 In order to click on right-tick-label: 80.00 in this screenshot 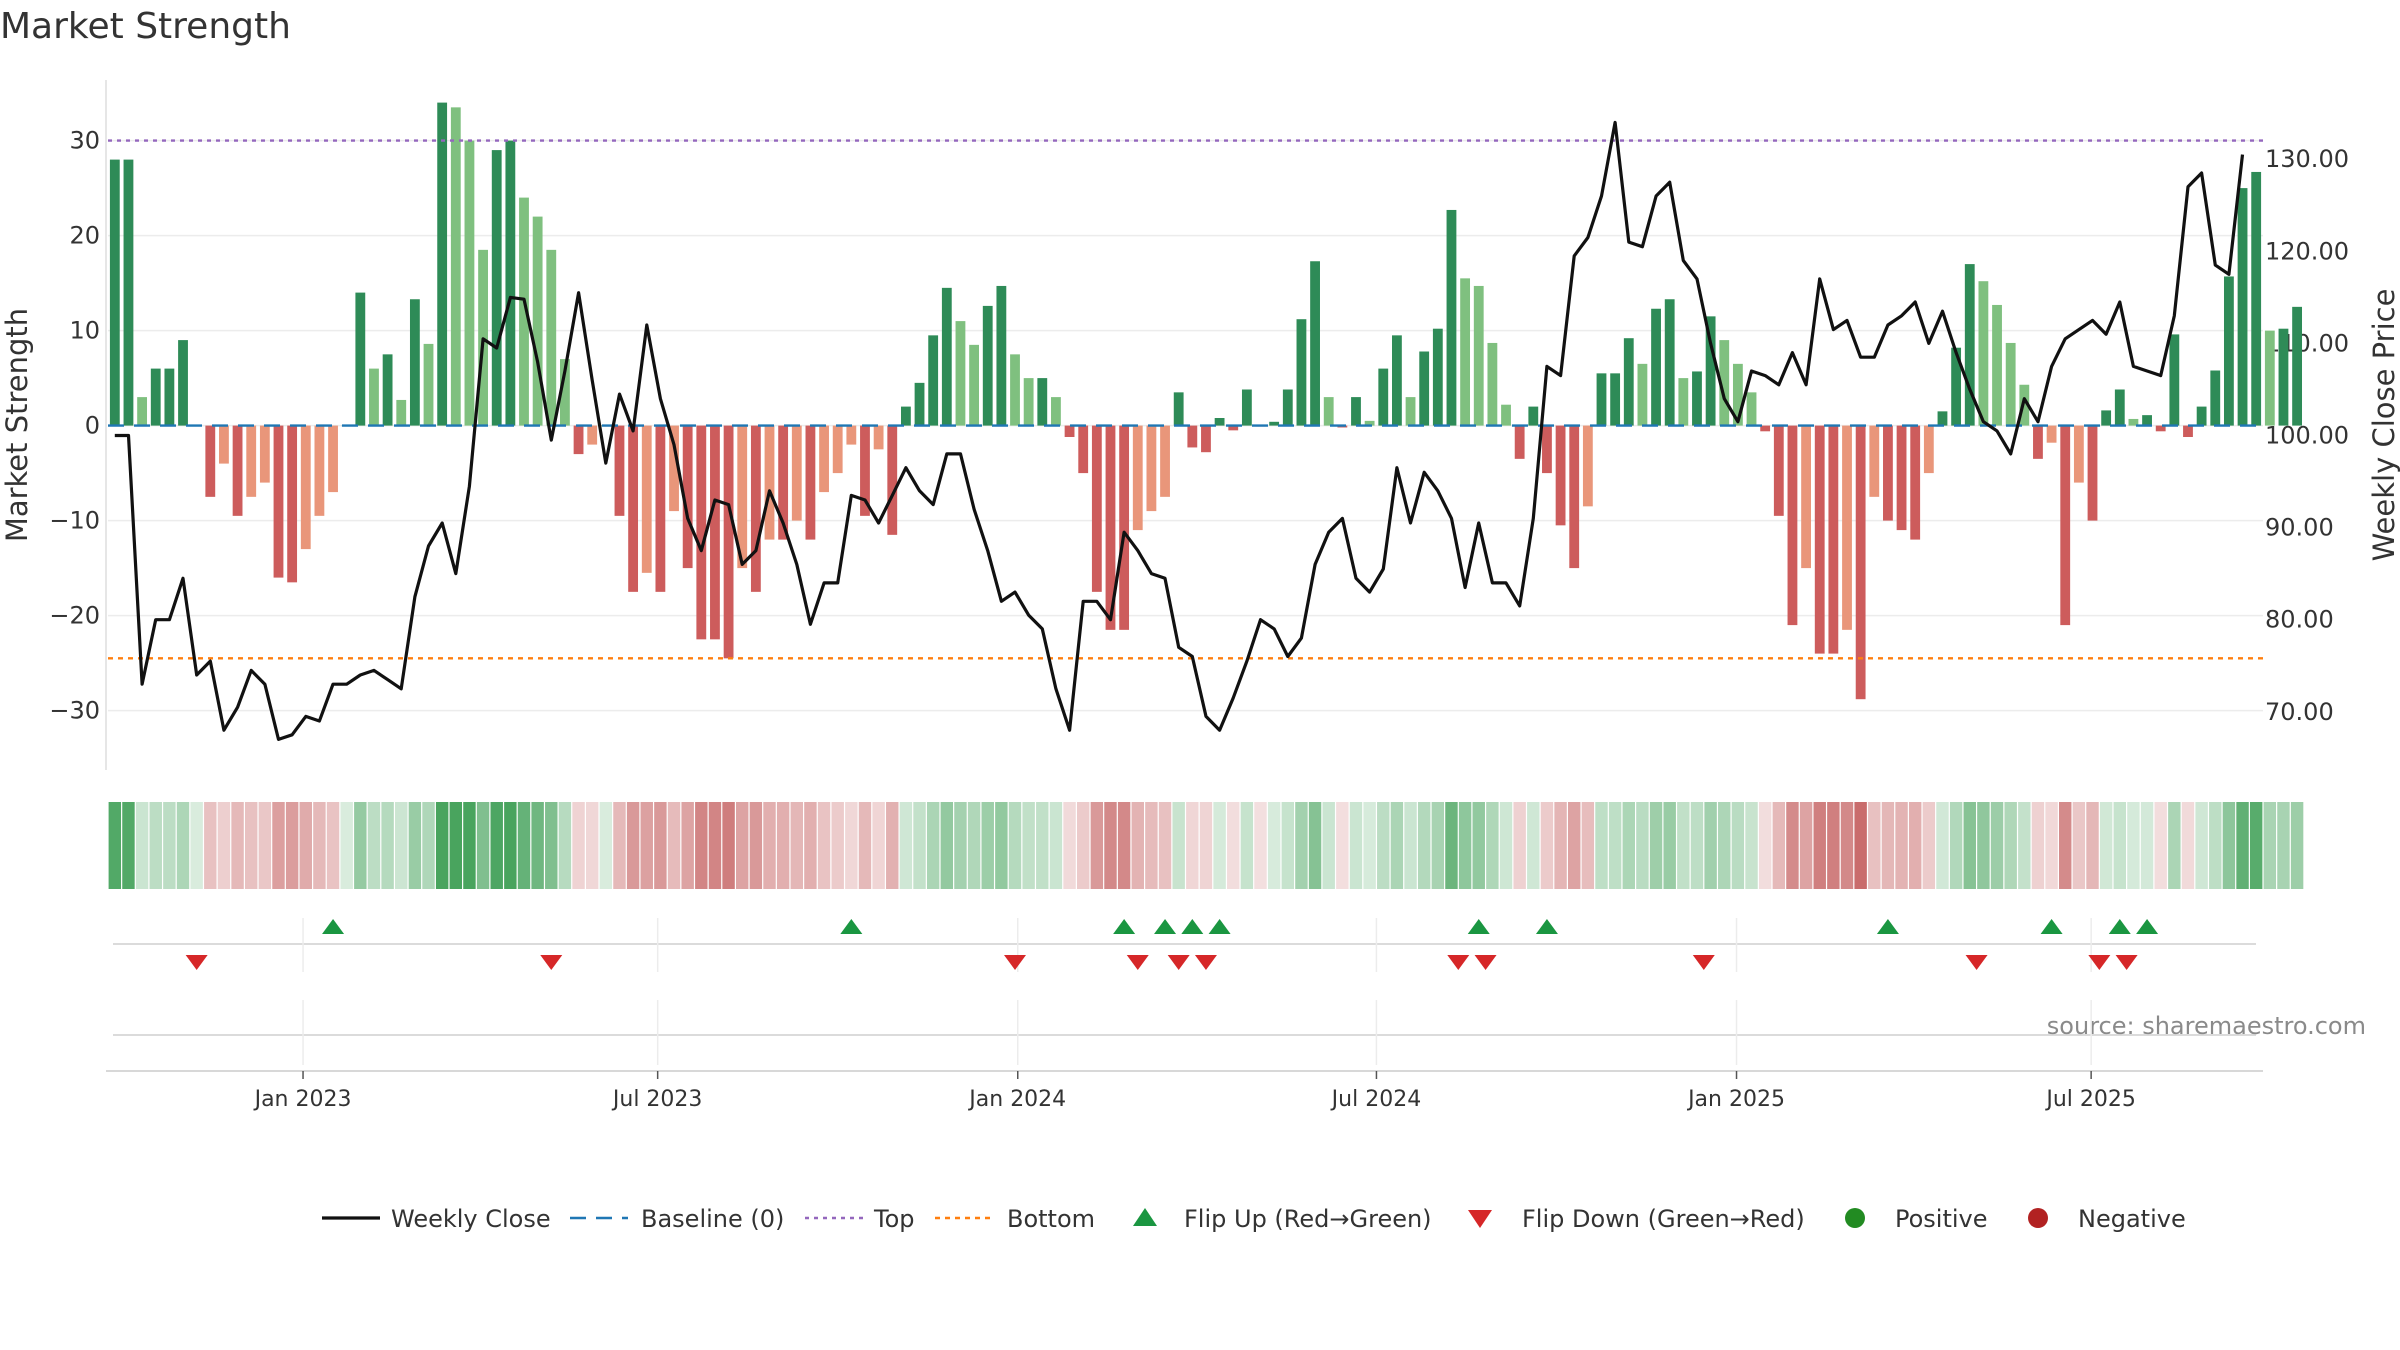, I will do `click(2299, 620)`.